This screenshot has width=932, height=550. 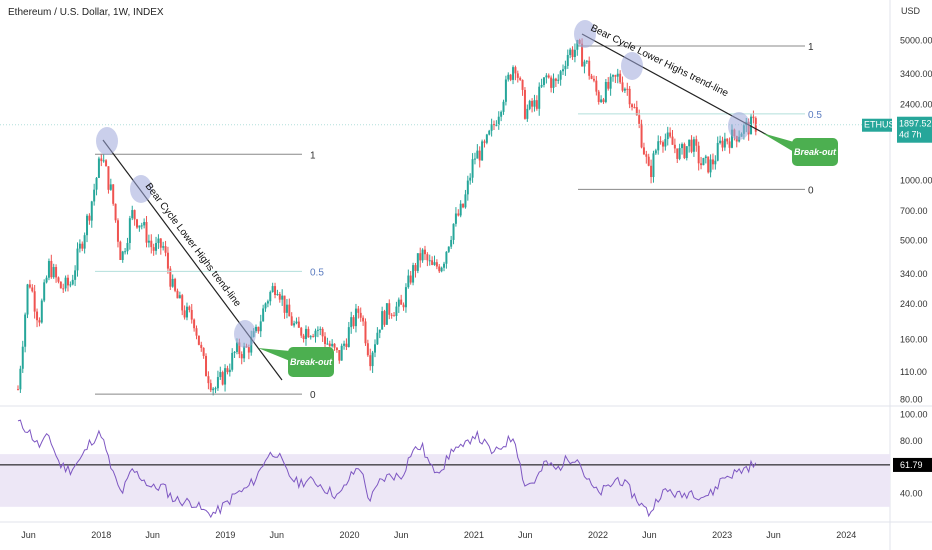 I want to click on highlight-circle, so click(x=632, y=66).